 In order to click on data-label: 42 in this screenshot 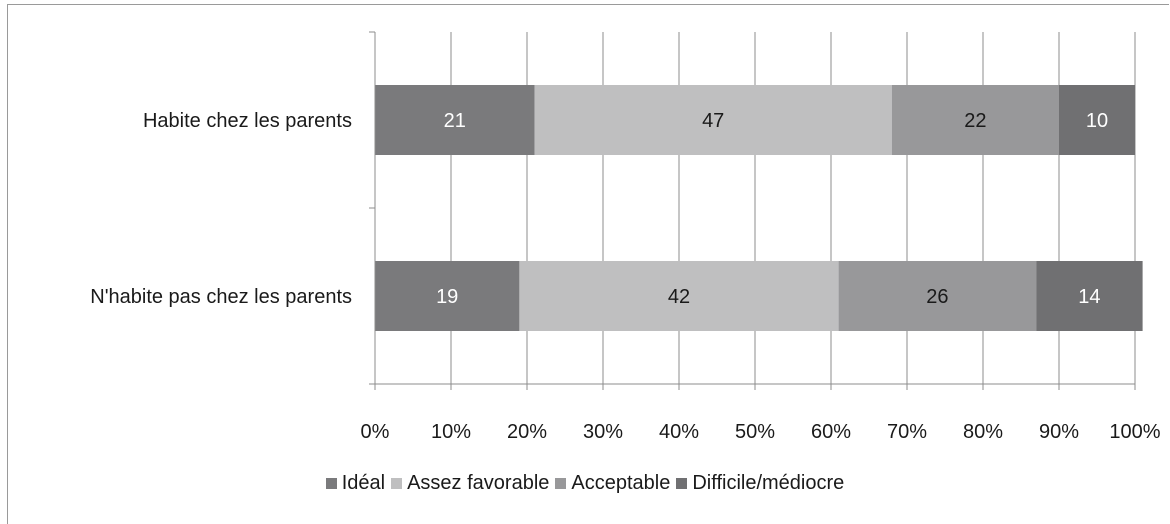, I will do `click(679, 297)`.